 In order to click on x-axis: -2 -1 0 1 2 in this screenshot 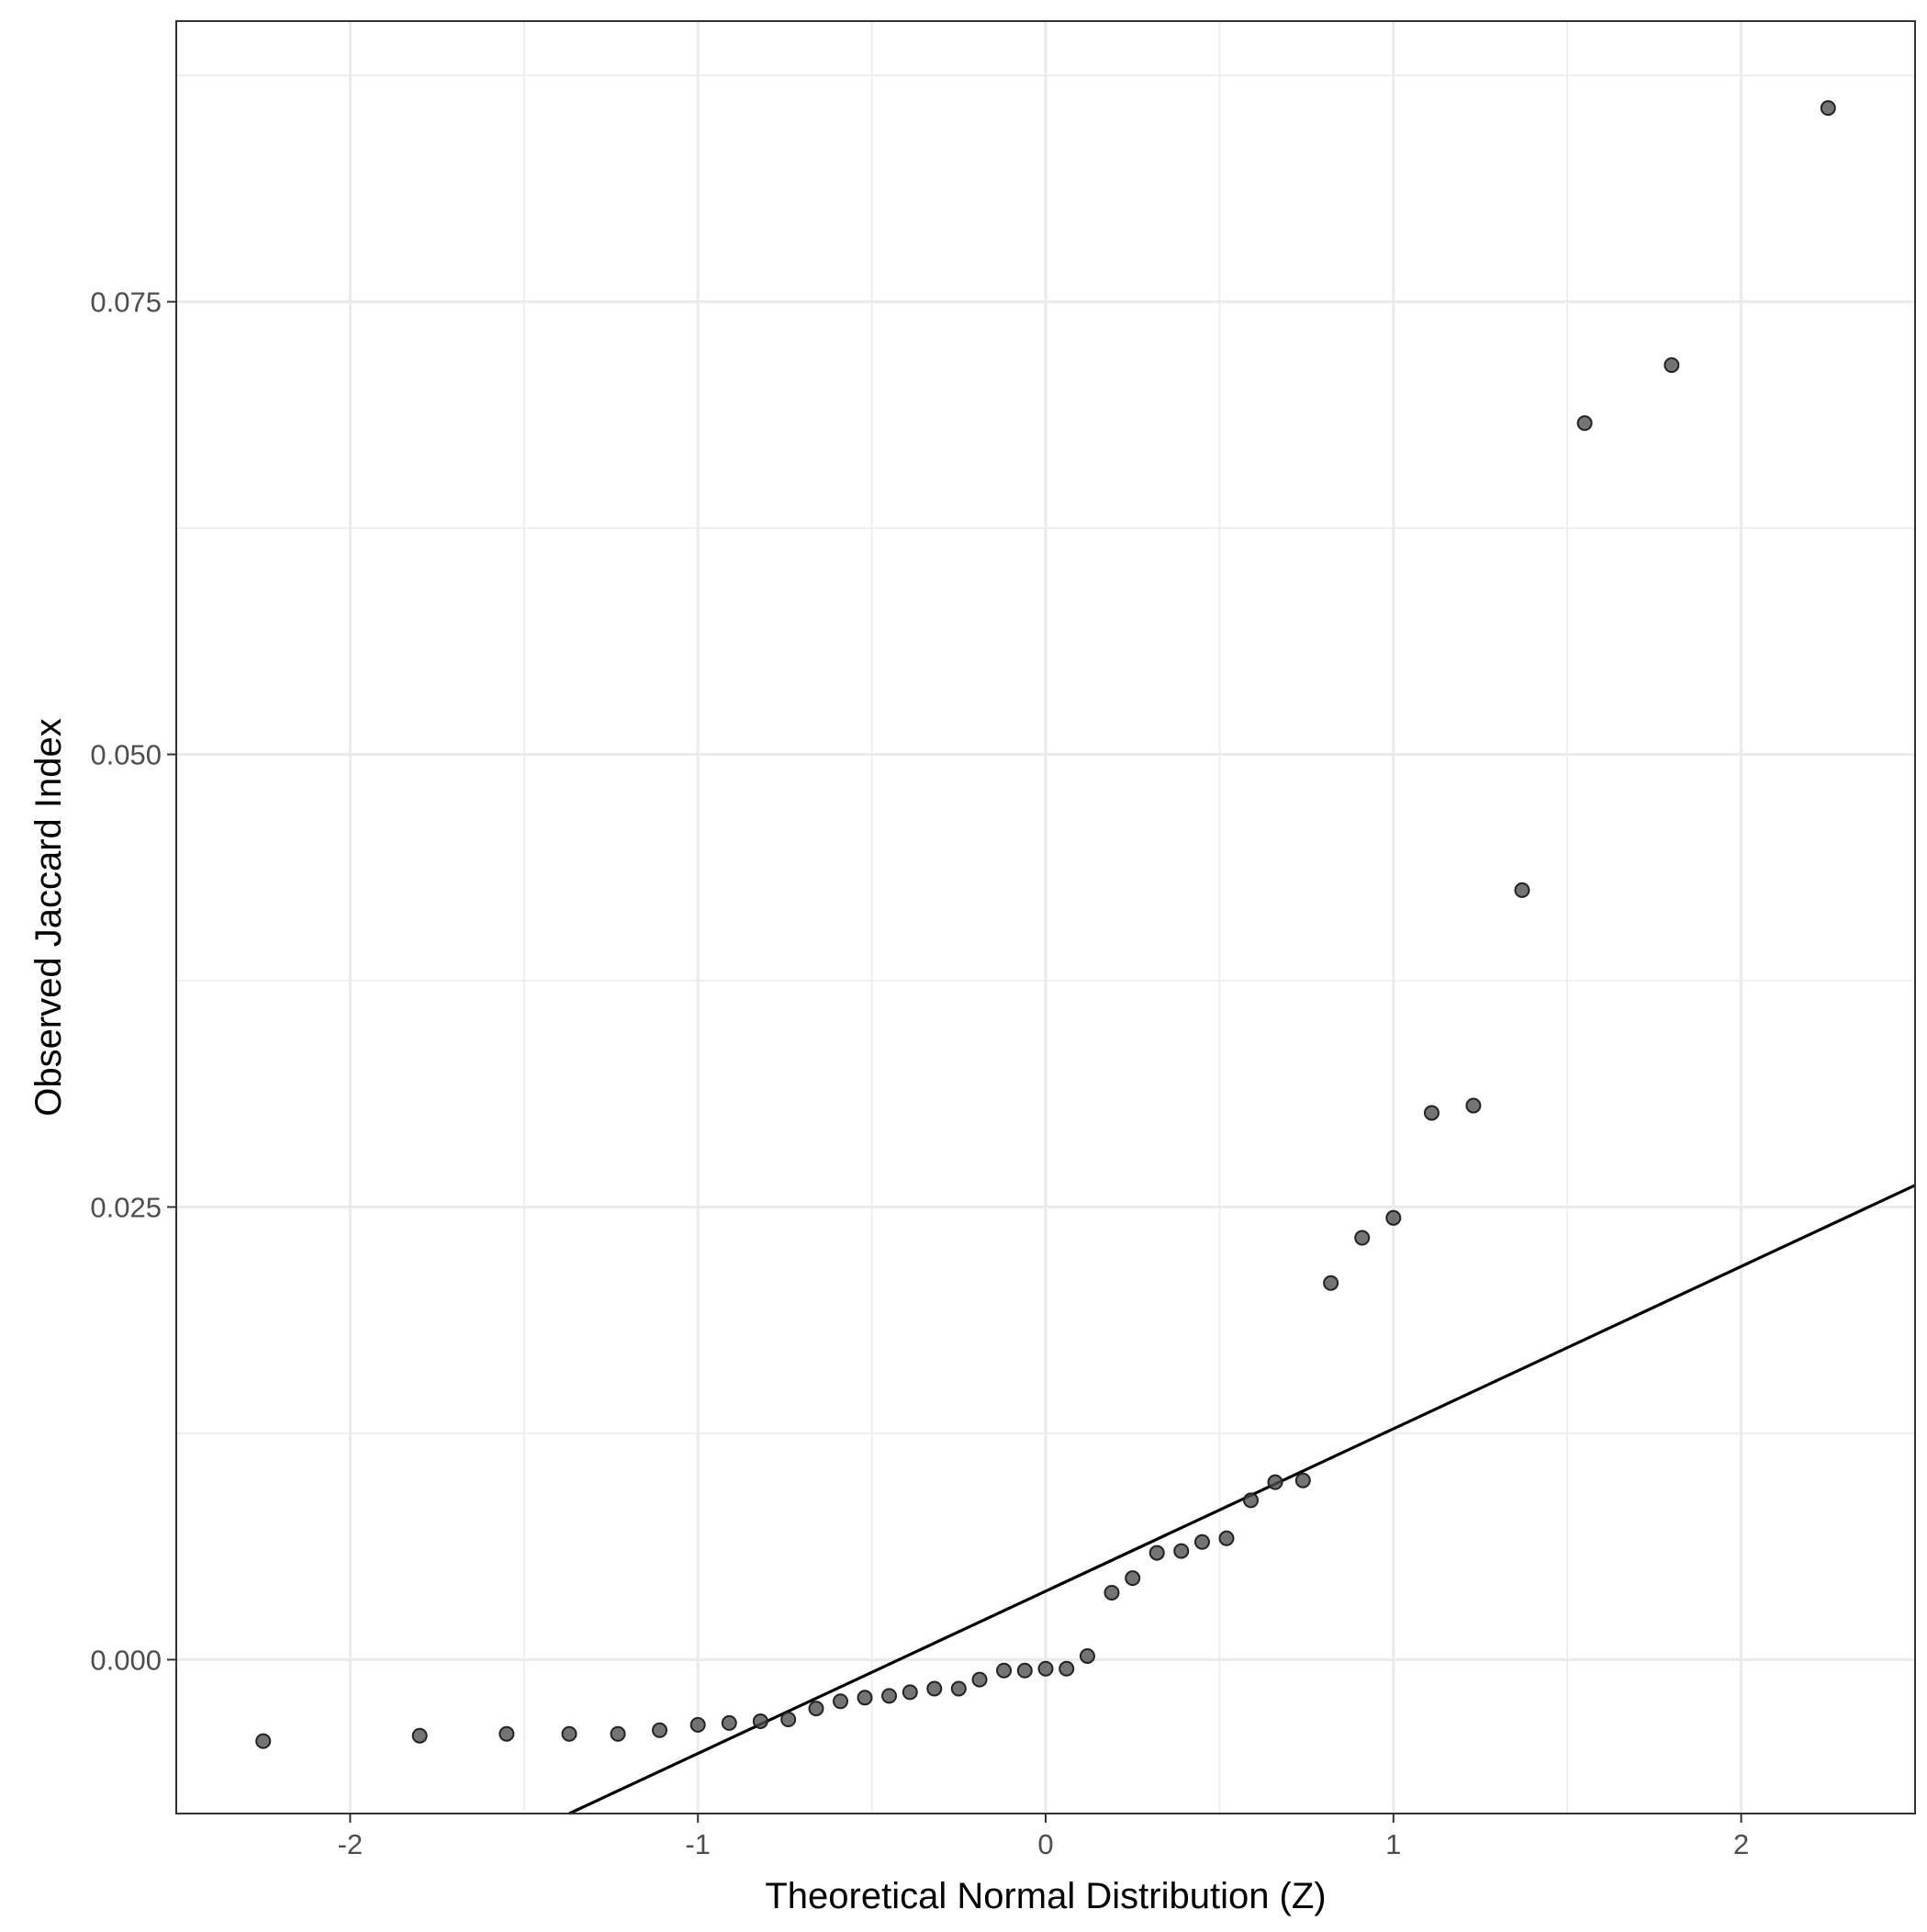, I will do `click(1044, 1837)`.